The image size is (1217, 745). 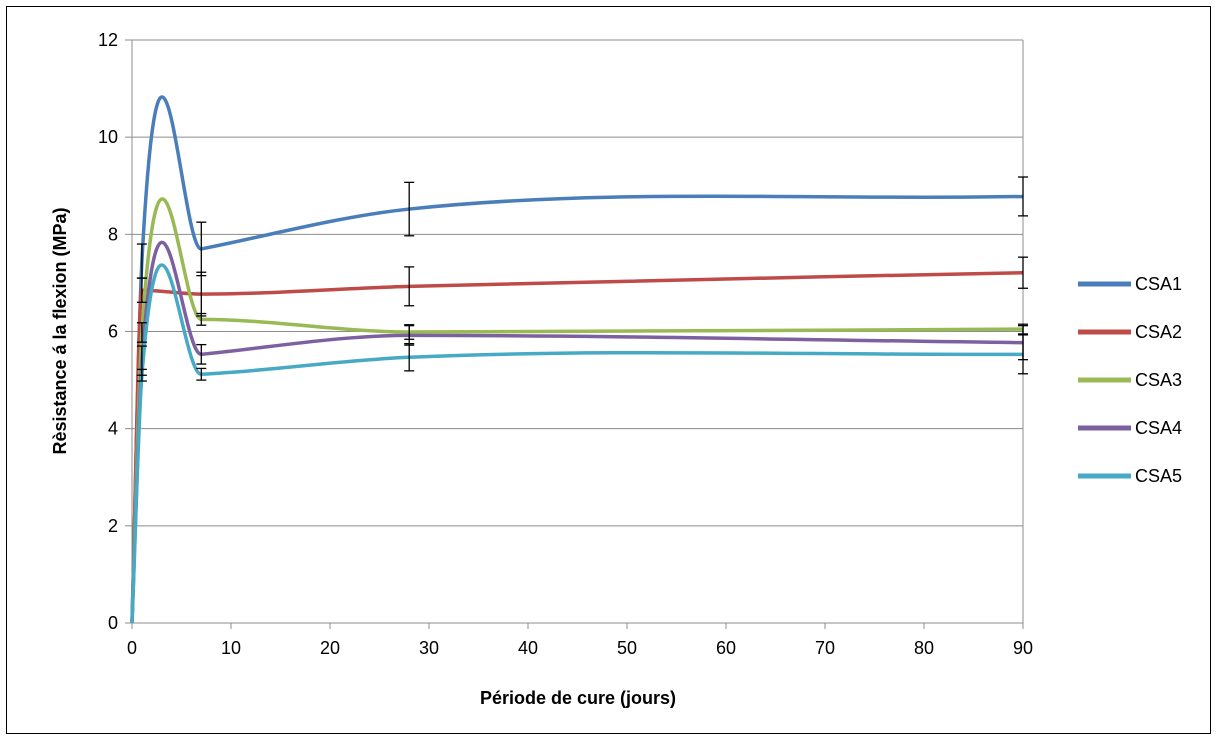 I want to click on y-tick-labels: 0 2 4 6 8 10 12, so click(x=115, y=331).